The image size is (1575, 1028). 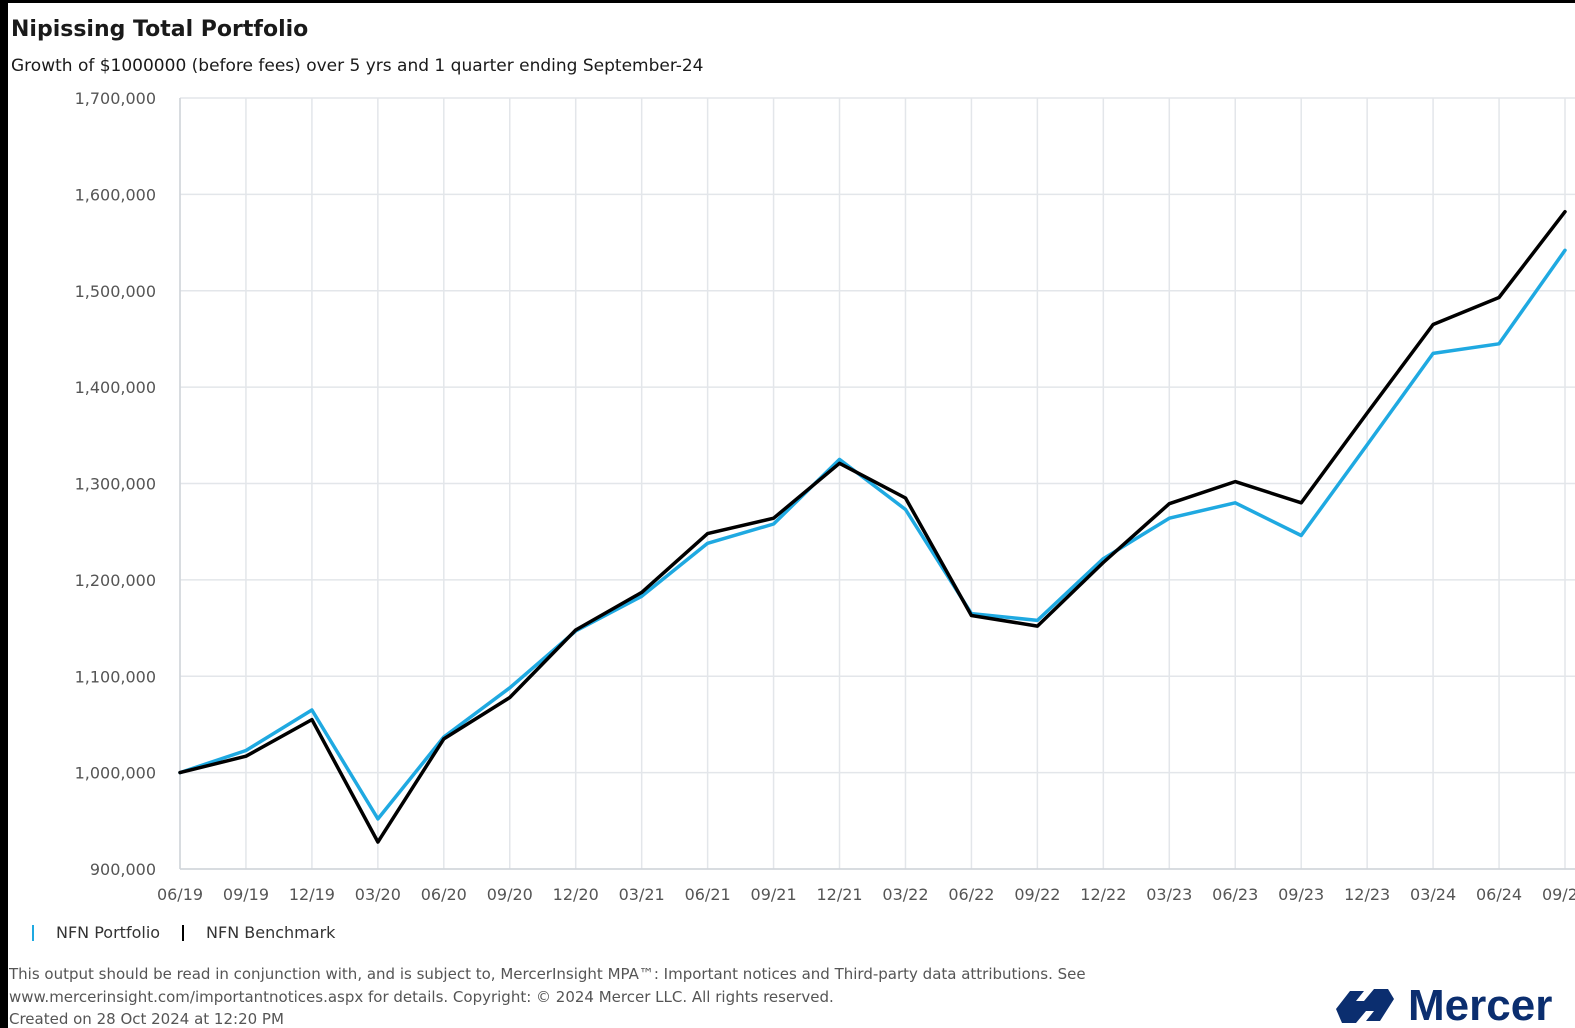 What do you see at coordinates (1169, 894) in the screenshot?
I see `x-tick-label: 03/23` at bounding box center [1169, 894].